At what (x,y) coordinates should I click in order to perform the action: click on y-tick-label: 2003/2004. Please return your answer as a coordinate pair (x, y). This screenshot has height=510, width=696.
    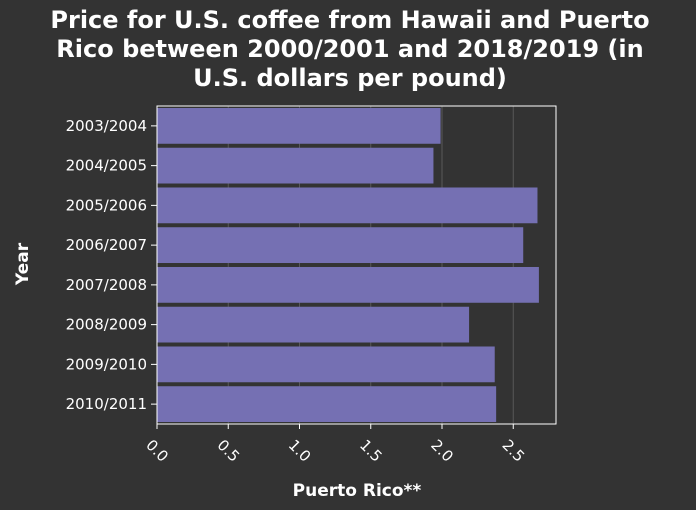
    Looking at the image, I should click on (106, 126).